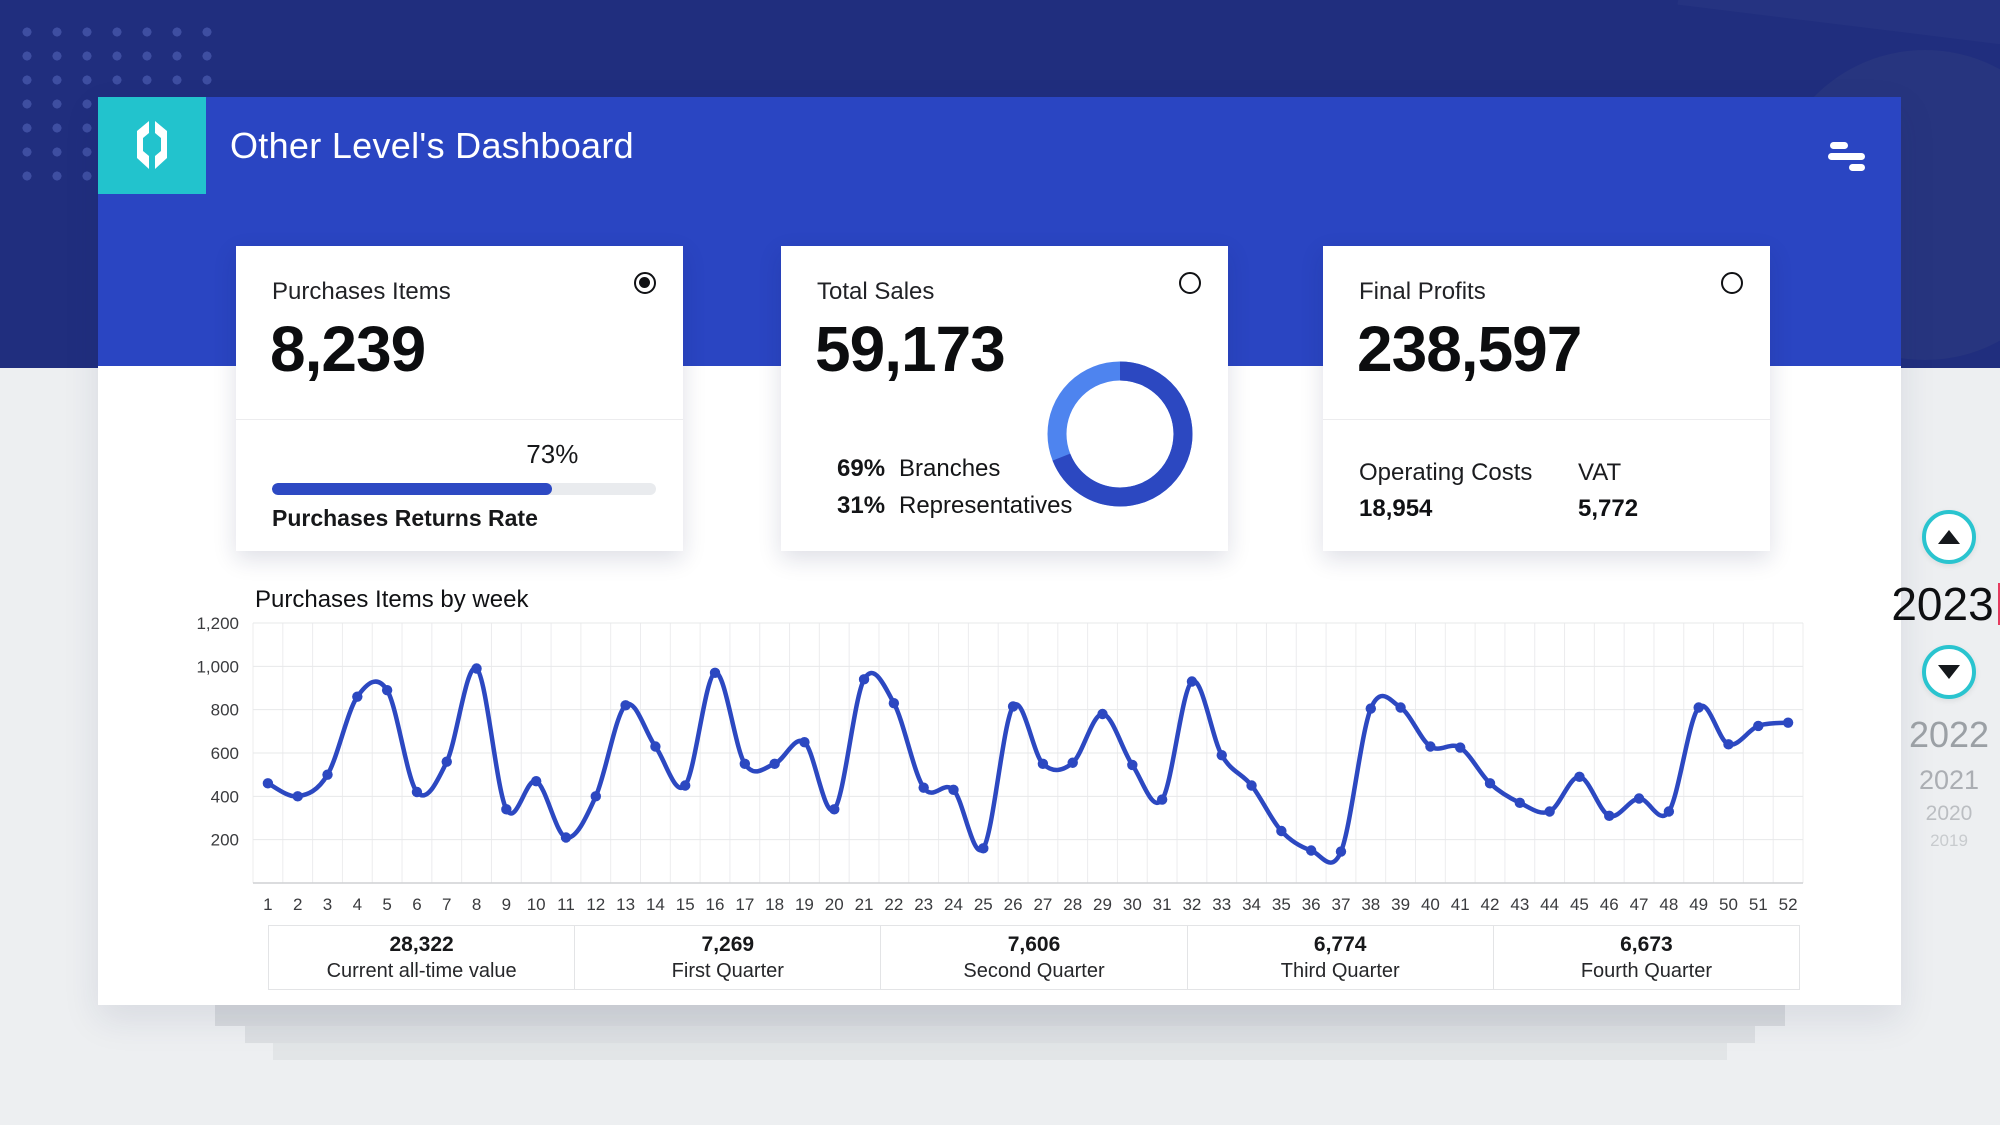 The width and height of the screenshot is (2000, 1125). Describe the element at coordinates (774, 904) in the screenshot. I see `svg-text: 18` at that location.